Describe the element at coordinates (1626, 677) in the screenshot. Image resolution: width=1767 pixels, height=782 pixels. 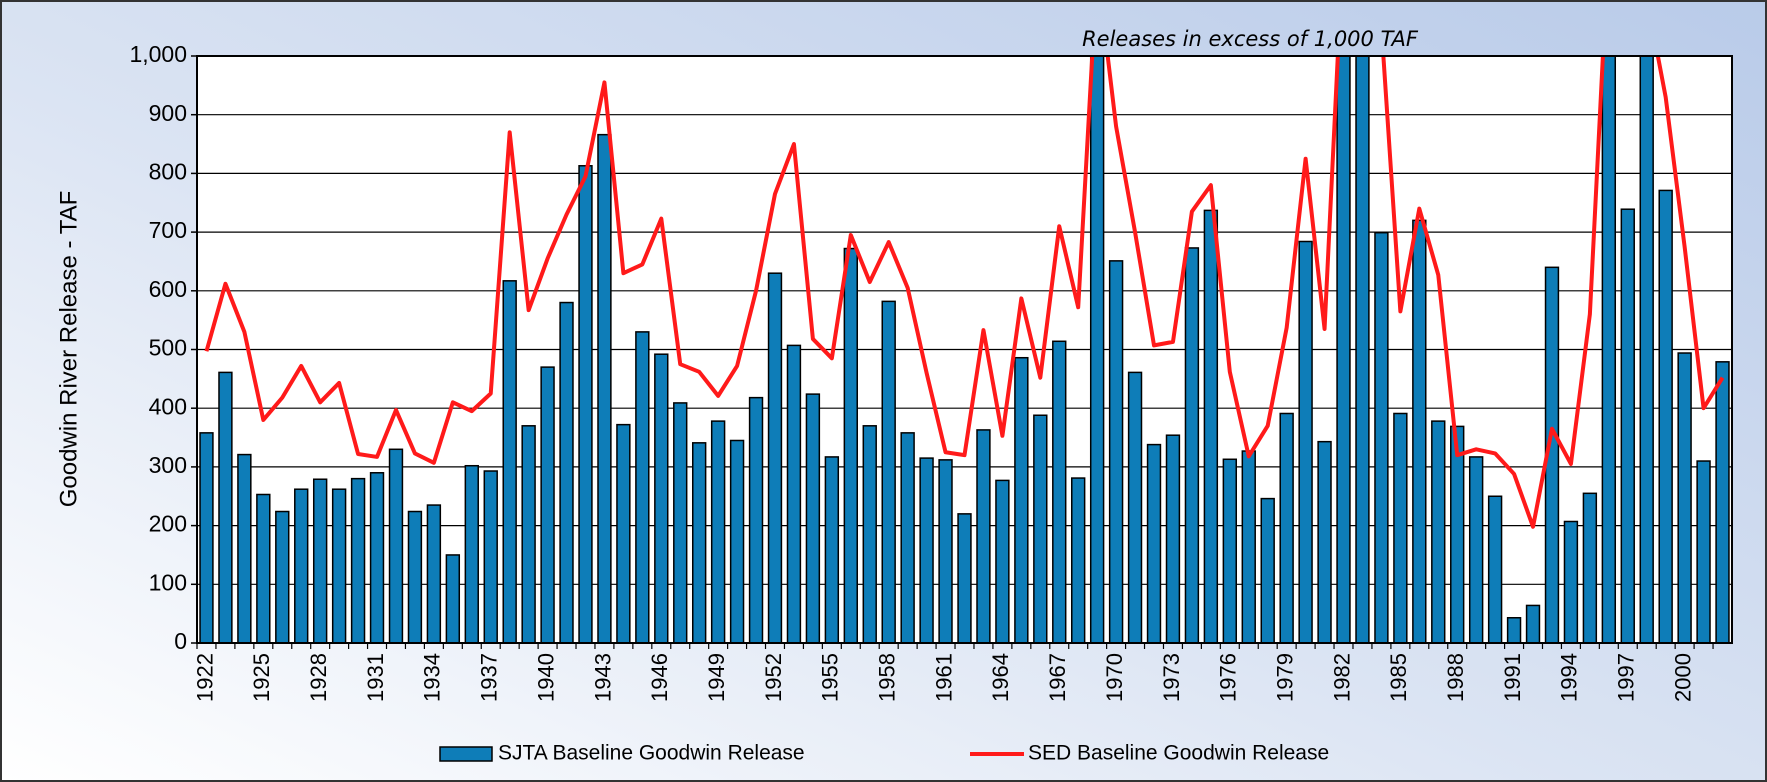
I see `x-tick-label: 1997` at that location.